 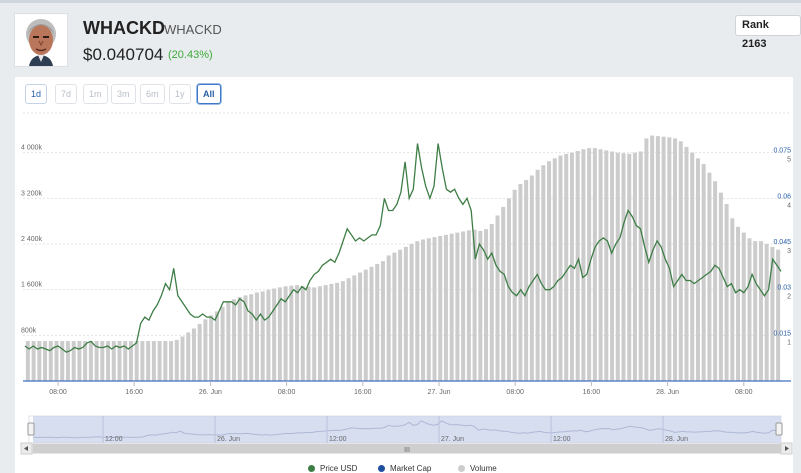 I want to click on navigator-series-line, so click(x=407, y=429).